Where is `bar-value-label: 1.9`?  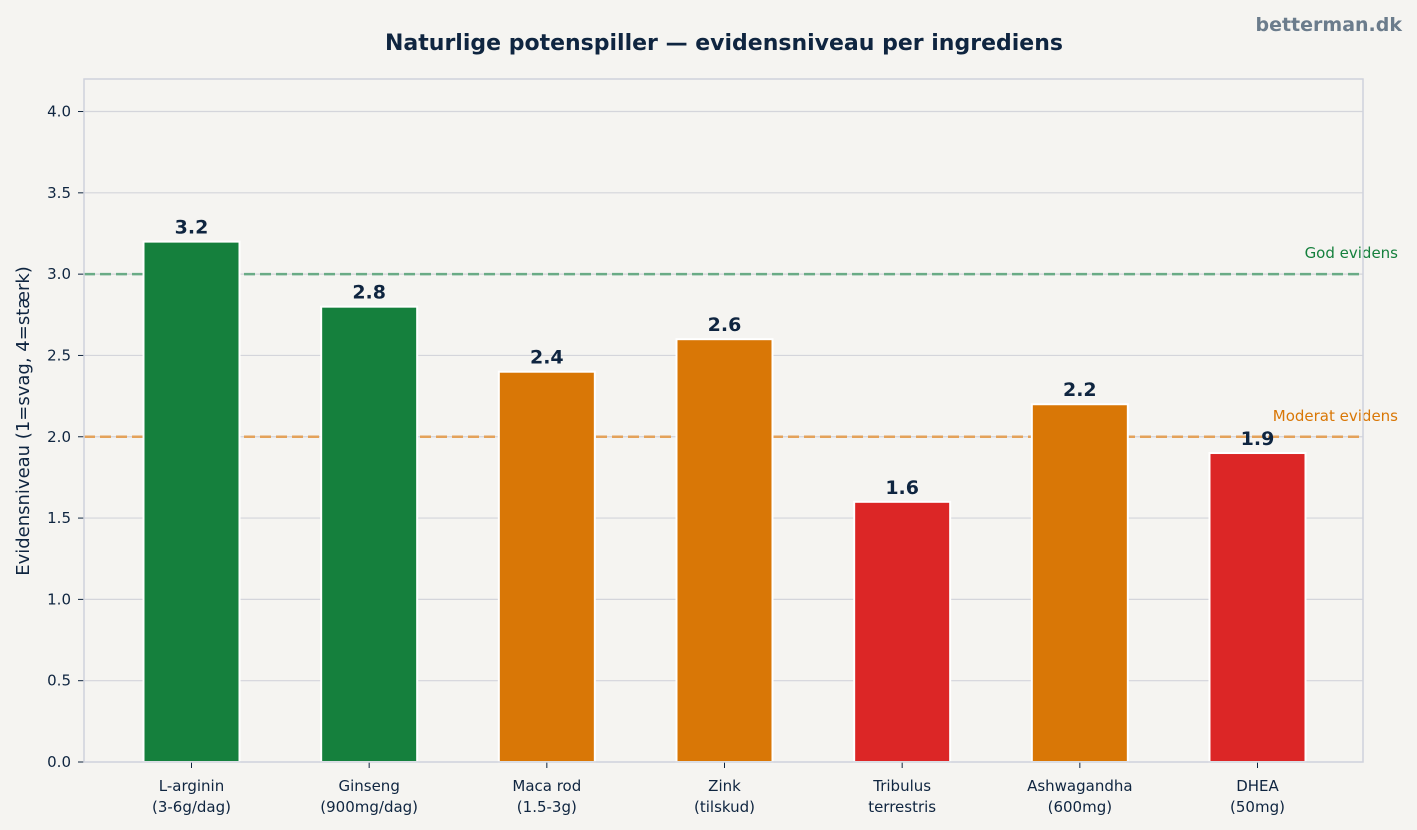 bar-value-label: 1.9 is located at coordinates (1258, 439).